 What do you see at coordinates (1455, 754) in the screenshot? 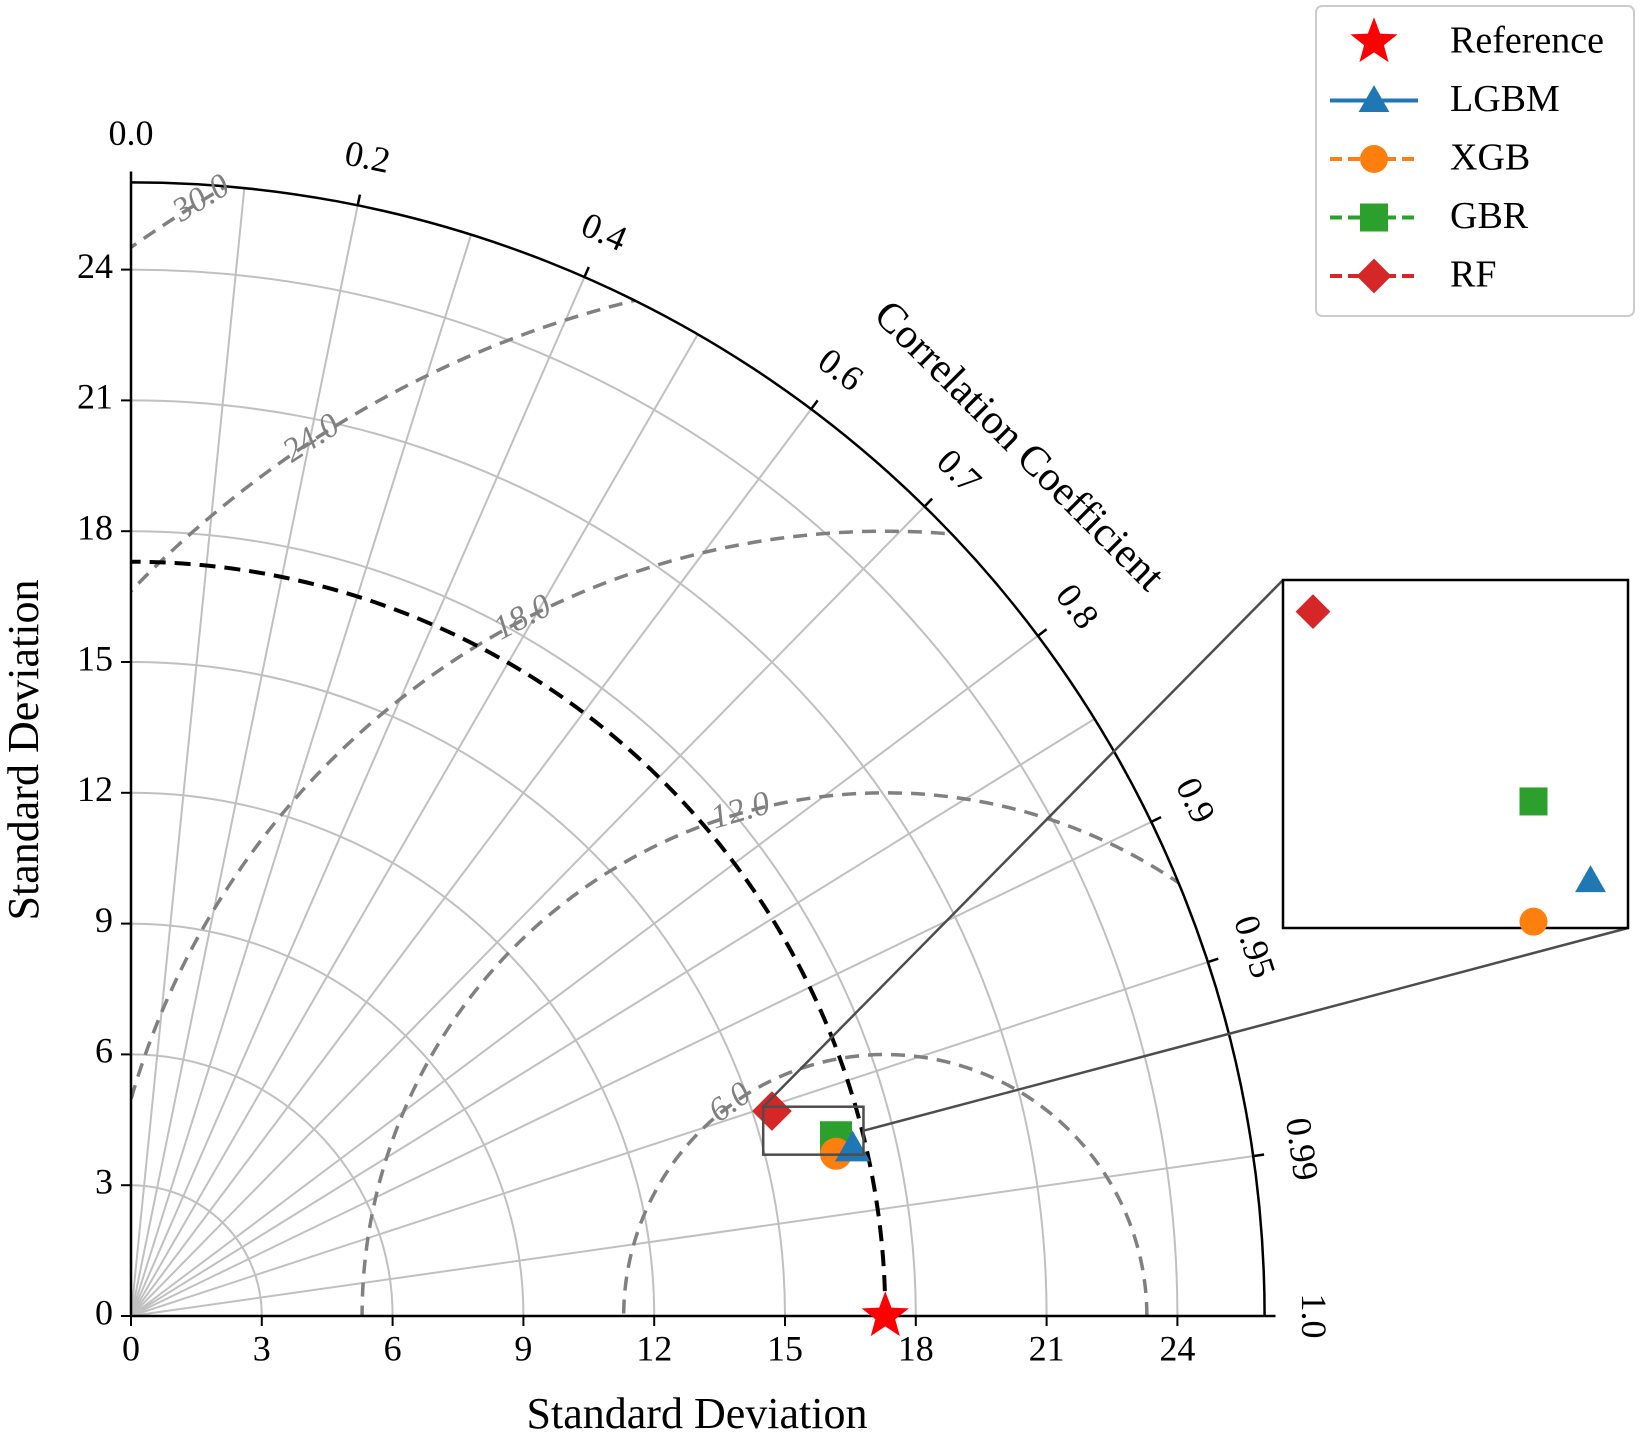
I see `inset-frame` at bounding box center [1455, 754].